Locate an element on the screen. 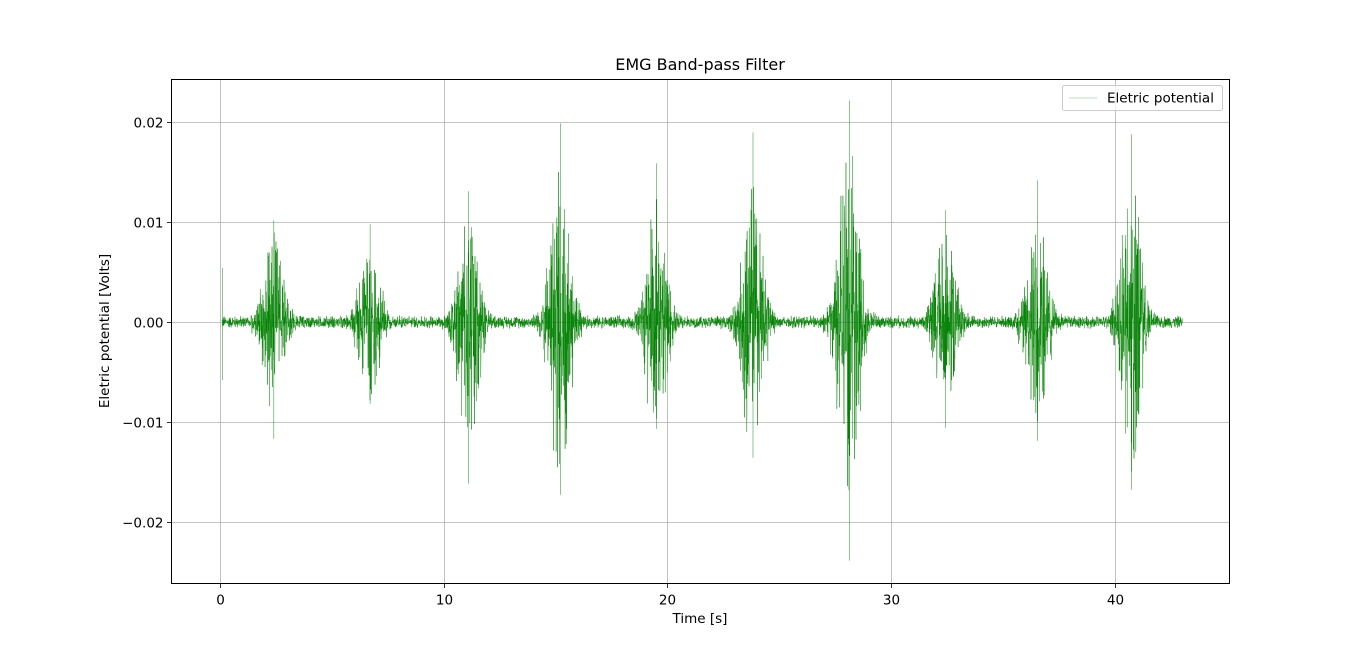  x-tick-label: 10 is located at coordinates (444, 601).